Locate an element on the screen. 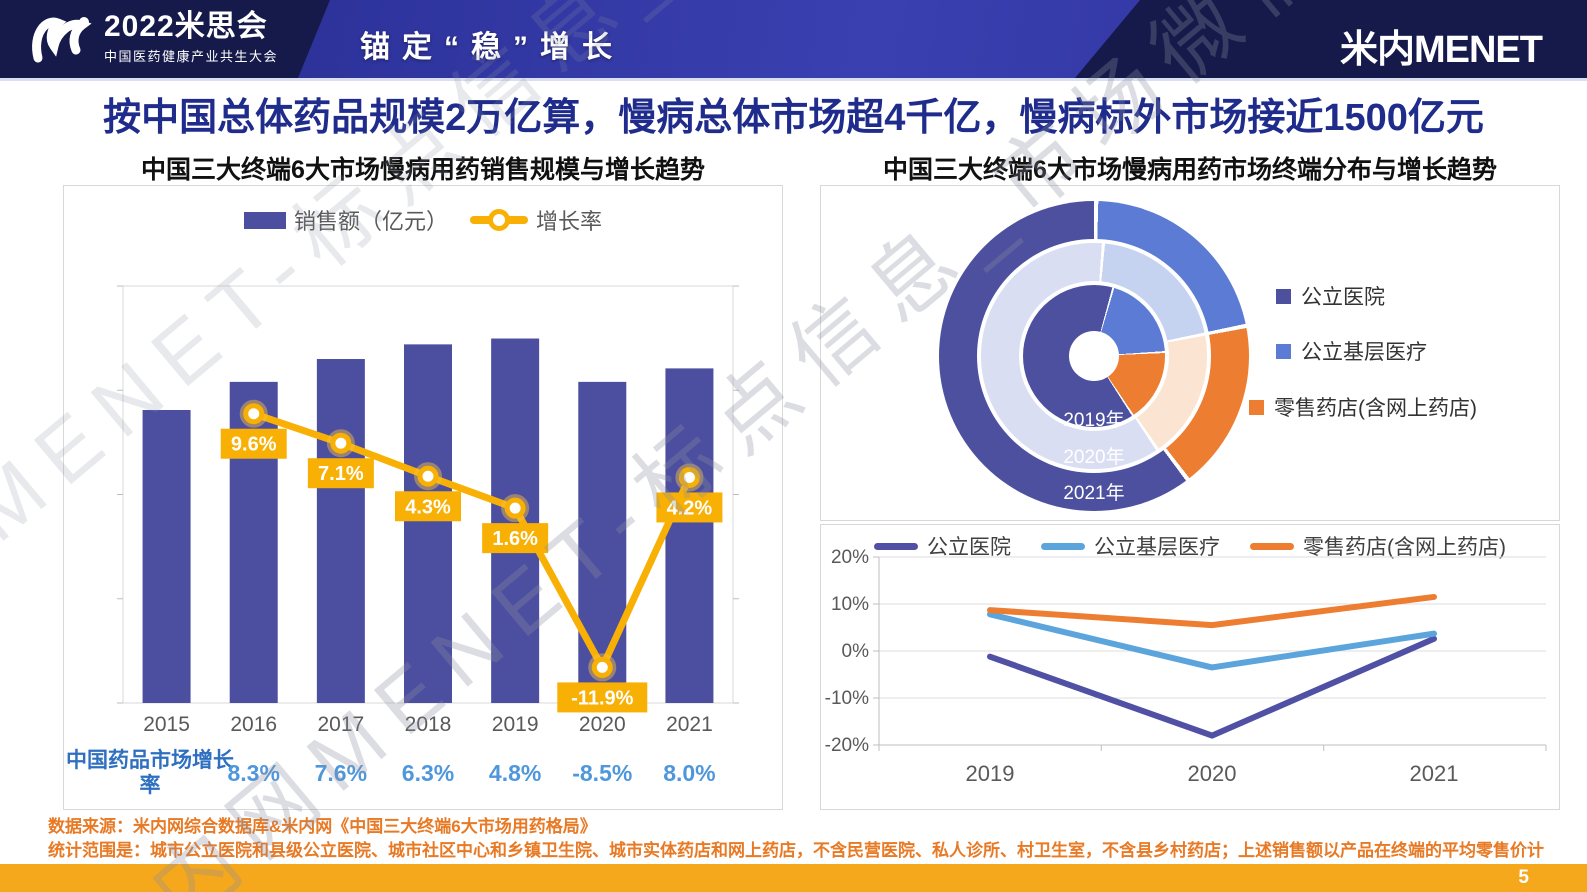 The image size is (1587, 892). growth-marker-2016 is located at coordinates (254, 414).